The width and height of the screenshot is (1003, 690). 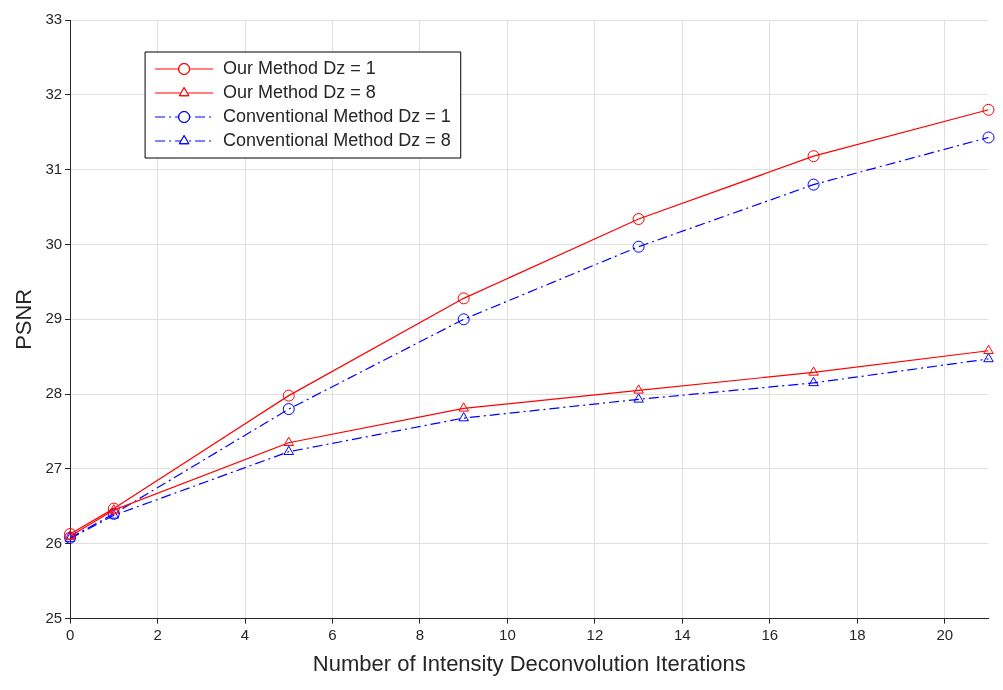 What do you see at coordinates (332, 634) in the screenshot?
I see `x-tick-label: 6` at bounding box center [332, 634].